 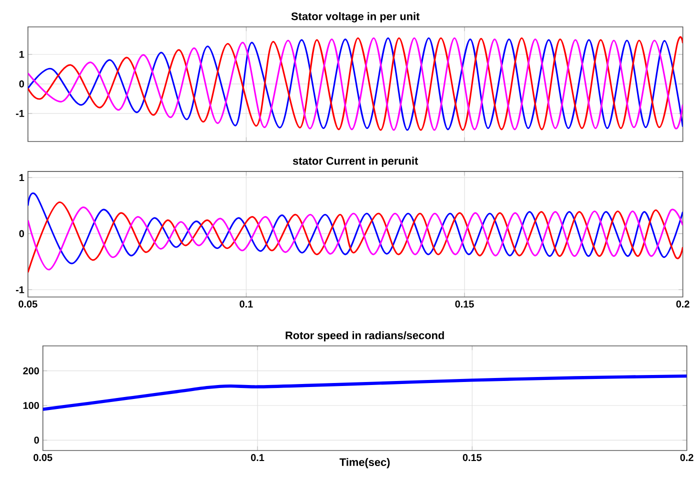 I want to click on y-tick-label: 200, so click(x=31, y=370).